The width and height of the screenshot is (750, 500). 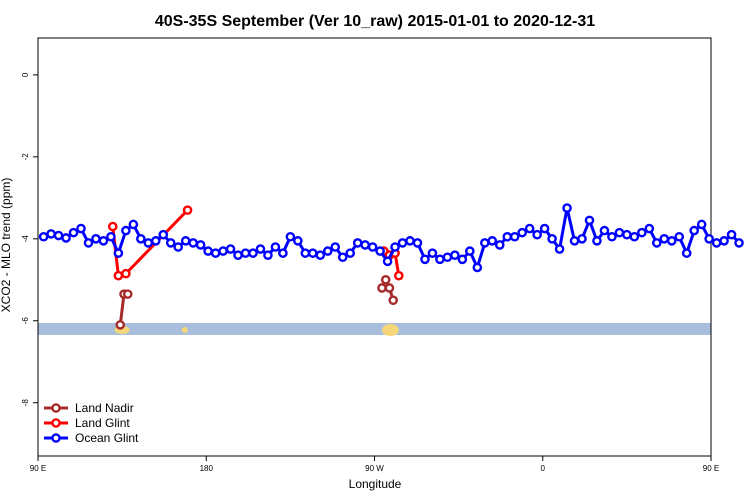 I want to click on land-patch, so click(x=184, y=329).